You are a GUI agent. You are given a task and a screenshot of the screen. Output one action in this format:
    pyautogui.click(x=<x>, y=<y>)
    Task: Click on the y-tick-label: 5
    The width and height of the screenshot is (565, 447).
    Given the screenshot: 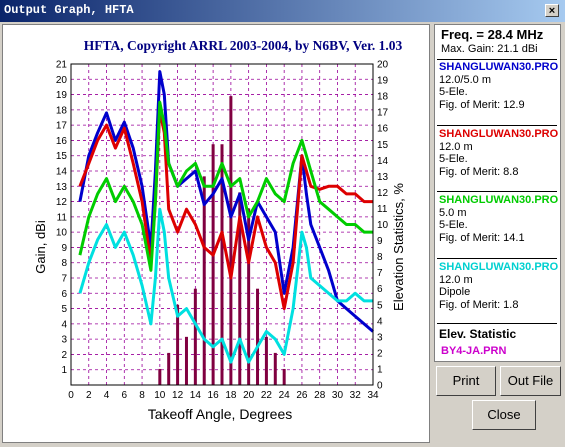 What is the action you would take?
    pyautogui.click(x=64, y=309)
    